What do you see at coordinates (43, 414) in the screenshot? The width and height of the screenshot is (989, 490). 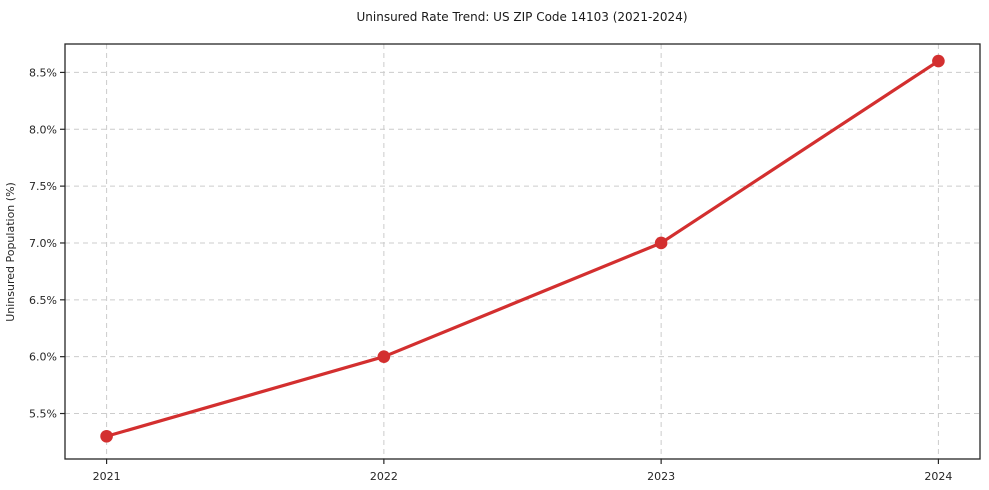 I see `y-tick-label: 5.5%` at bounding box center [43, 414].